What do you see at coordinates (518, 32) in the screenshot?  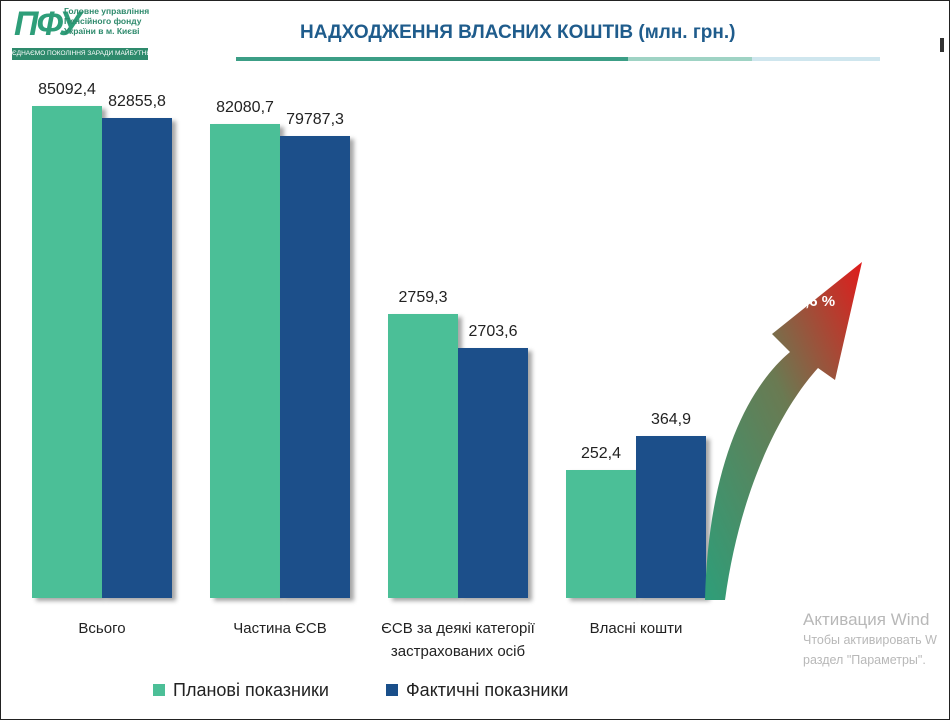 I see `chart-title: НАДХОДЖЕННЯ ВЛАСНИХ КОШТІВ (млн. грн.)` at bounding box center [518, 32].